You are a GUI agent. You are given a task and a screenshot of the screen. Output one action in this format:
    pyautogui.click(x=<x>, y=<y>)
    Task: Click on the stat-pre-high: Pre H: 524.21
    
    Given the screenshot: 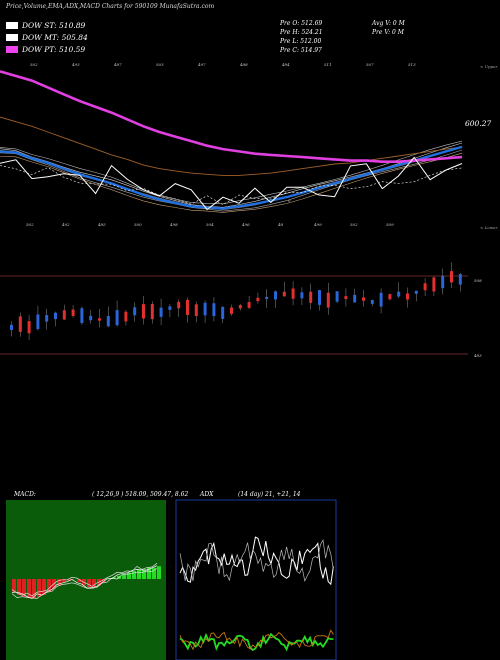 What is the action you would take?
    pyautogui.click(x=301, y=32)
    